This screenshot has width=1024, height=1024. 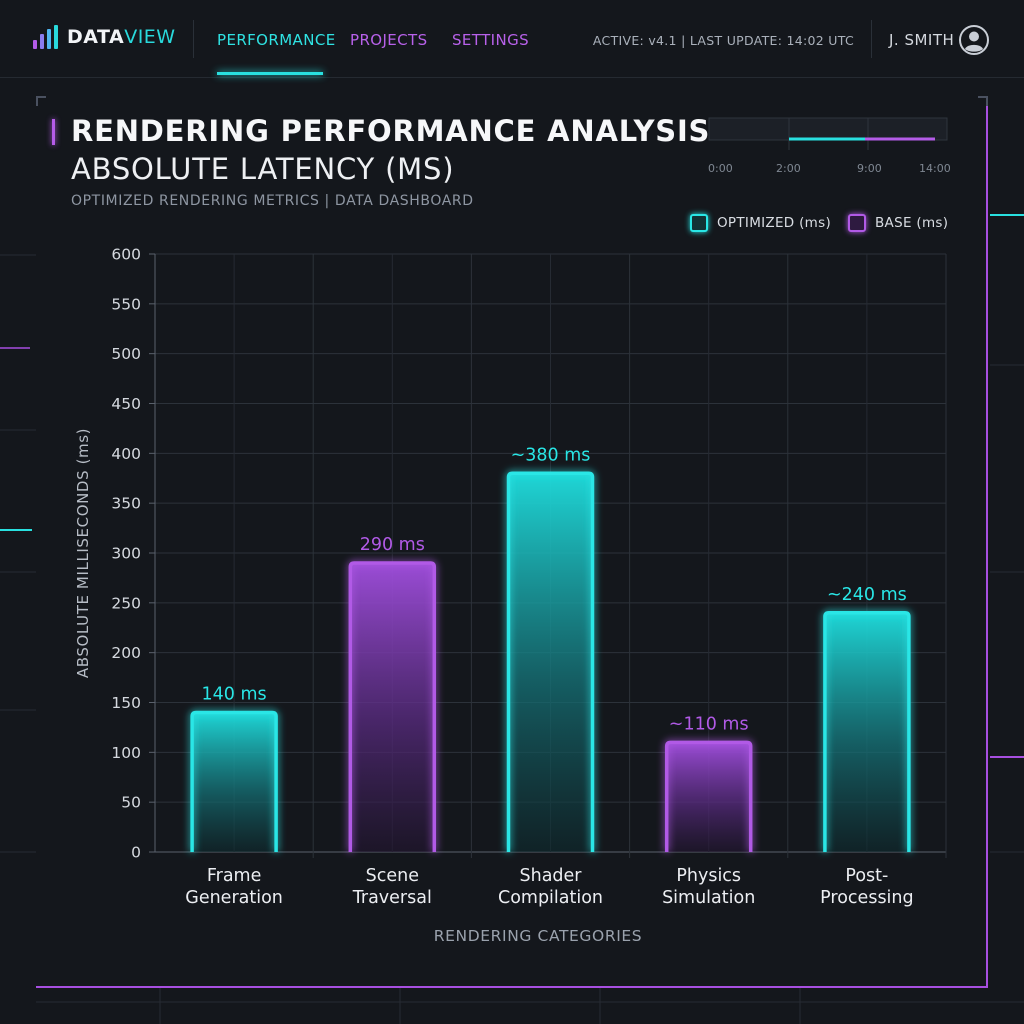 I want to click on y-tick-label: 550, so click(x=126, y=304).